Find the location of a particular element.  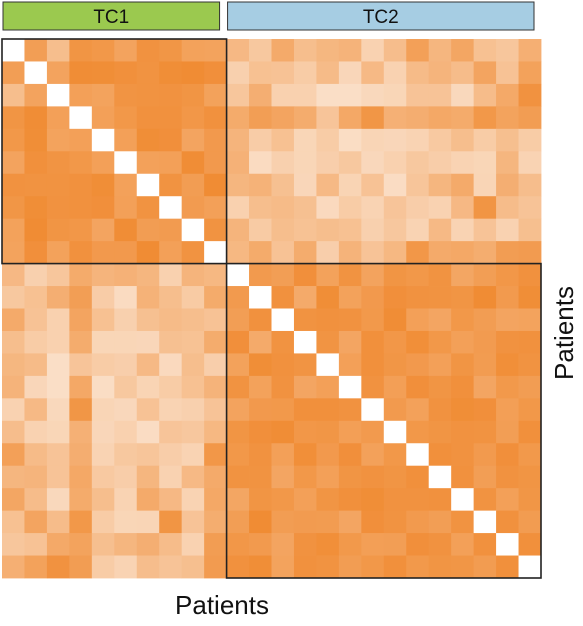

cluster-block-tc1 is located at coordinates (114, 151).